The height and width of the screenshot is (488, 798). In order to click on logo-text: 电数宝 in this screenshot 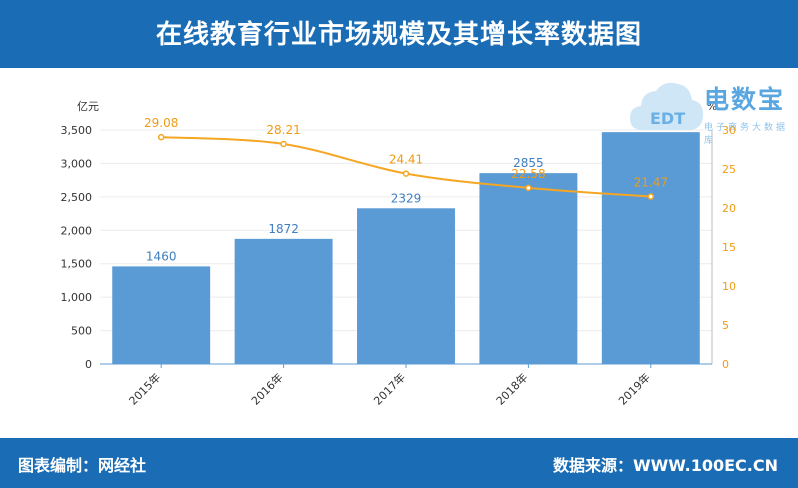, I will do `click(745, 99)`.